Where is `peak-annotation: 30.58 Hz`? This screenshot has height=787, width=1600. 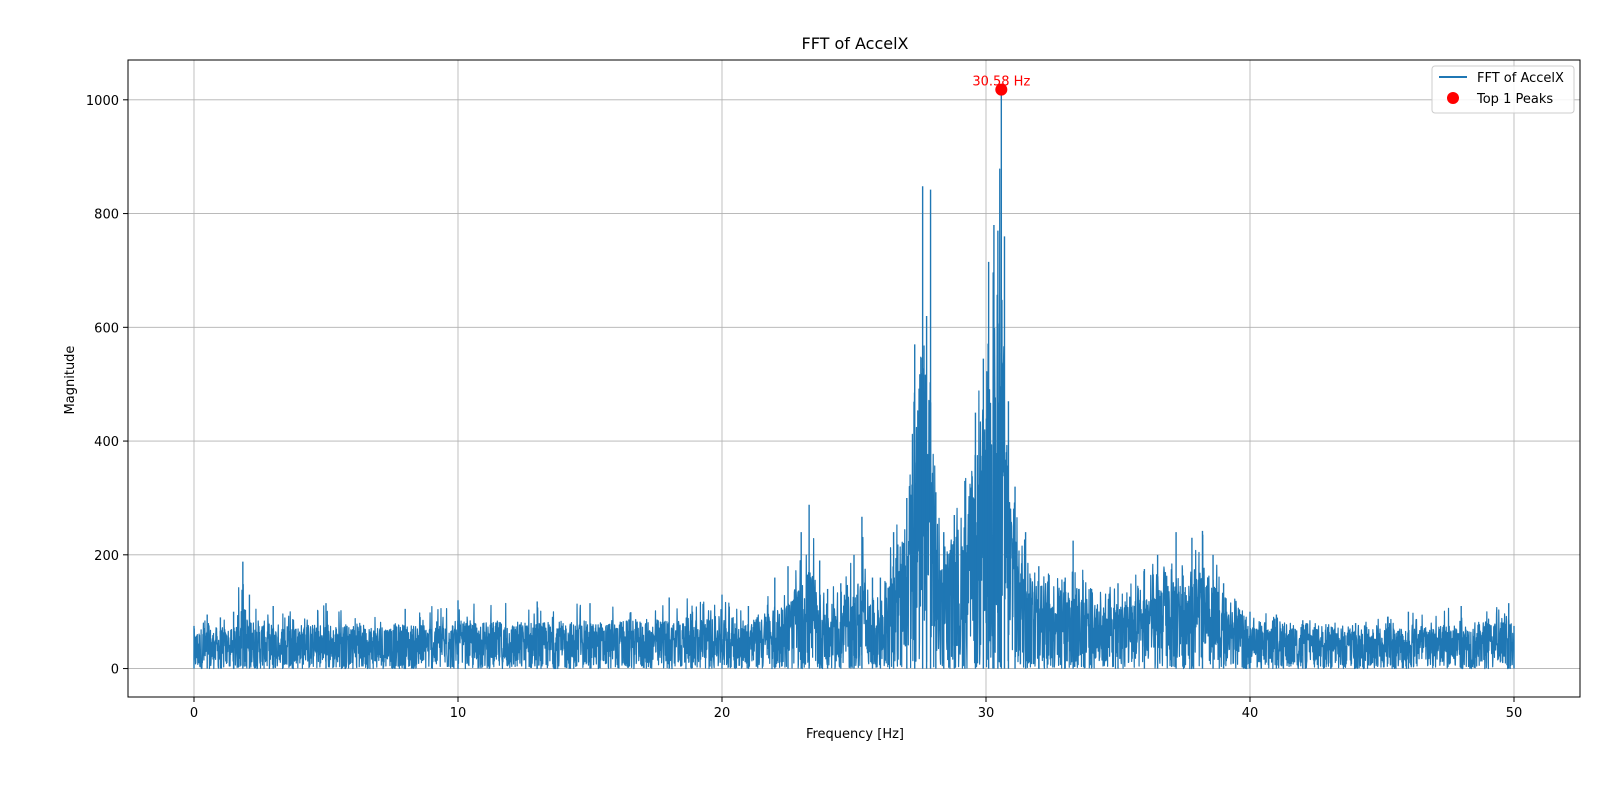 peak-annotation: 30.58 Hz is located at coordinates (1001, 82).